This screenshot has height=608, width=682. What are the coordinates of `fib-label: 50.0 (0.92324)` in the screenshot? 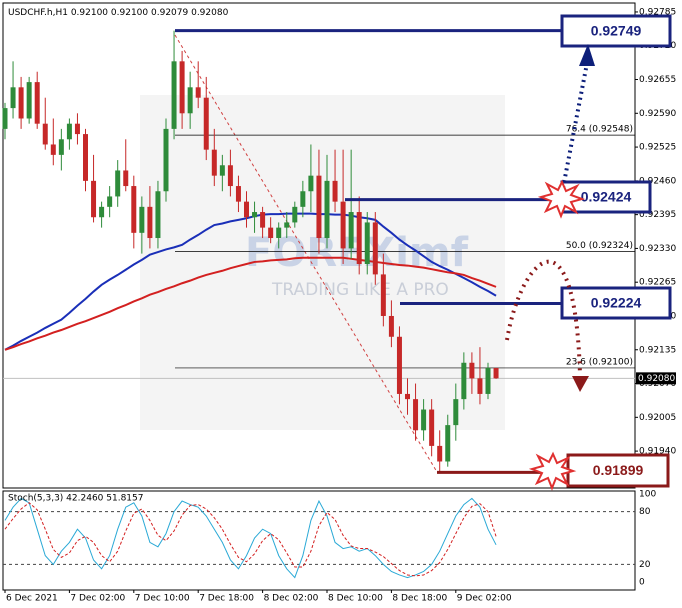 It's located at (599, 246).